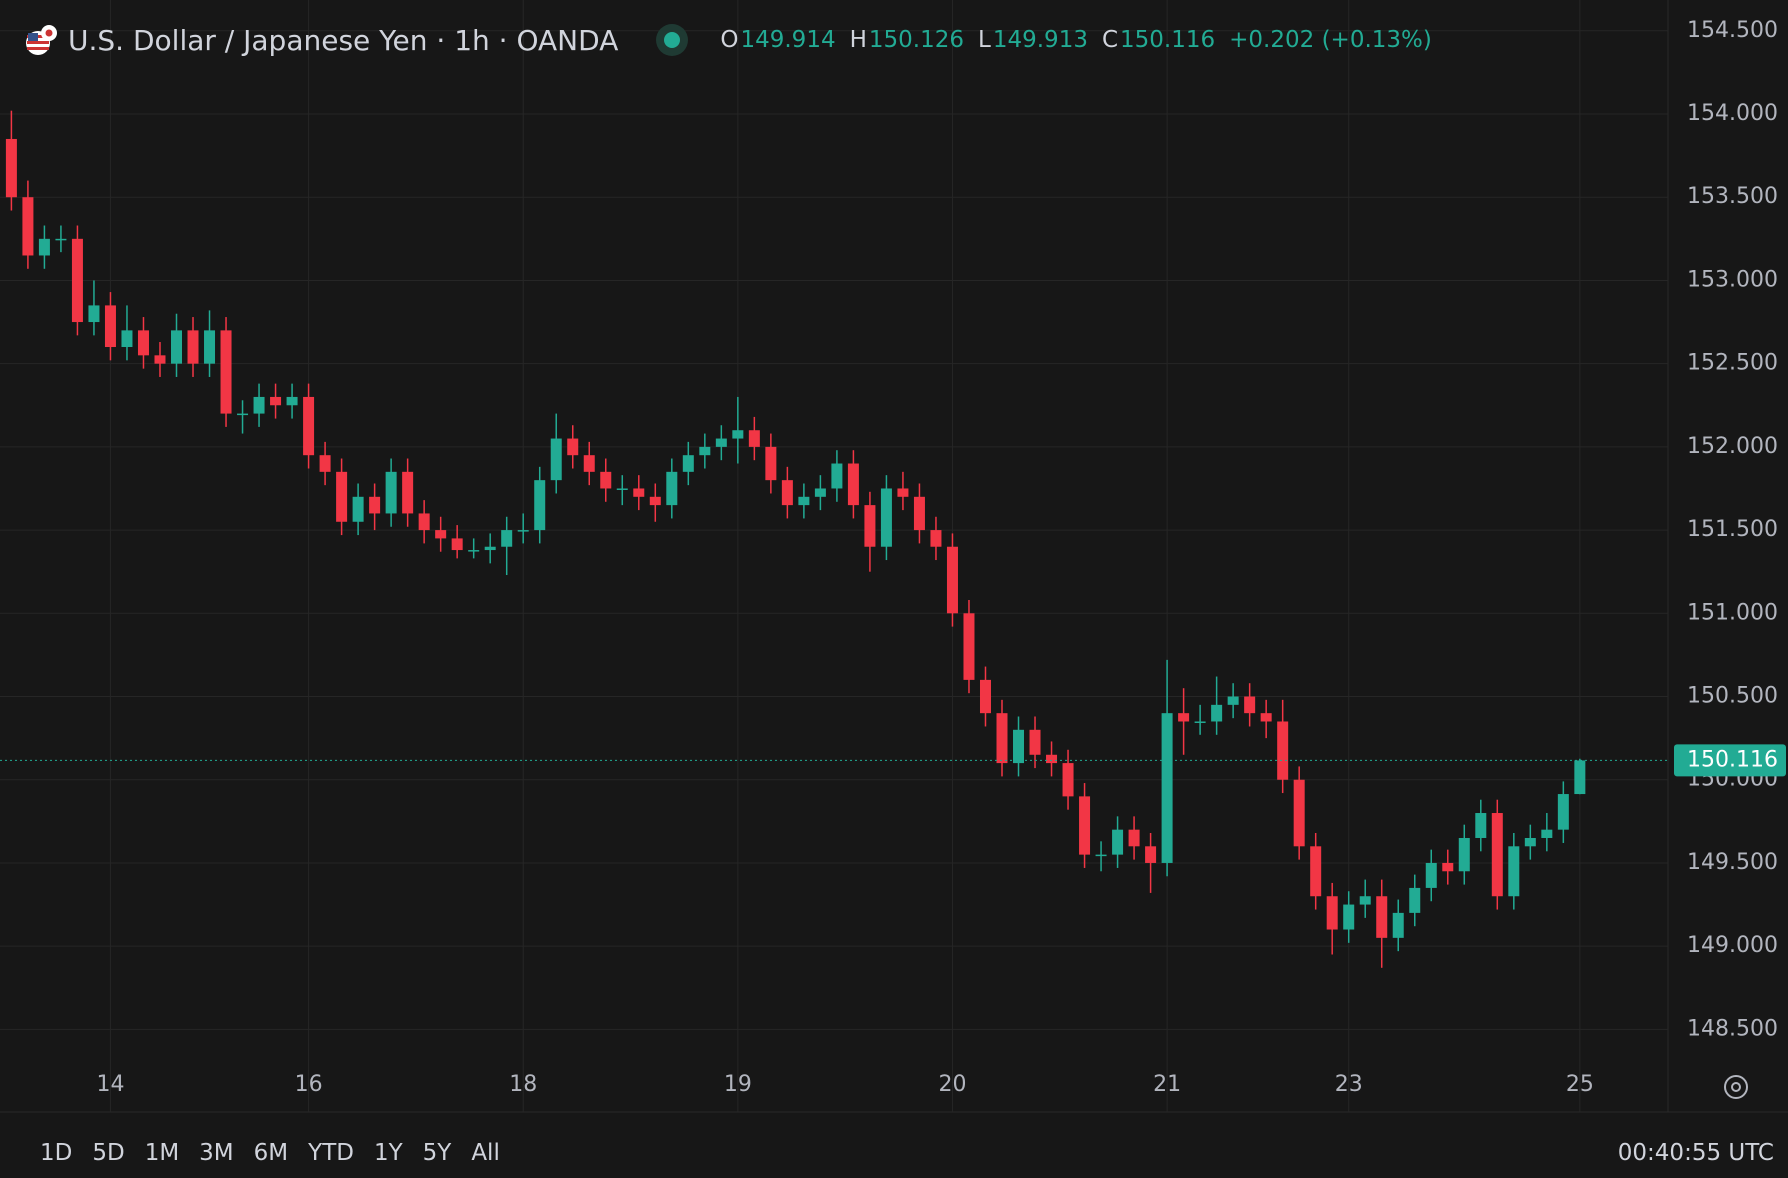 The height and width of the screenshot is (1178, 1788). I want to click on ohlc-label: O, so click(729, 40).